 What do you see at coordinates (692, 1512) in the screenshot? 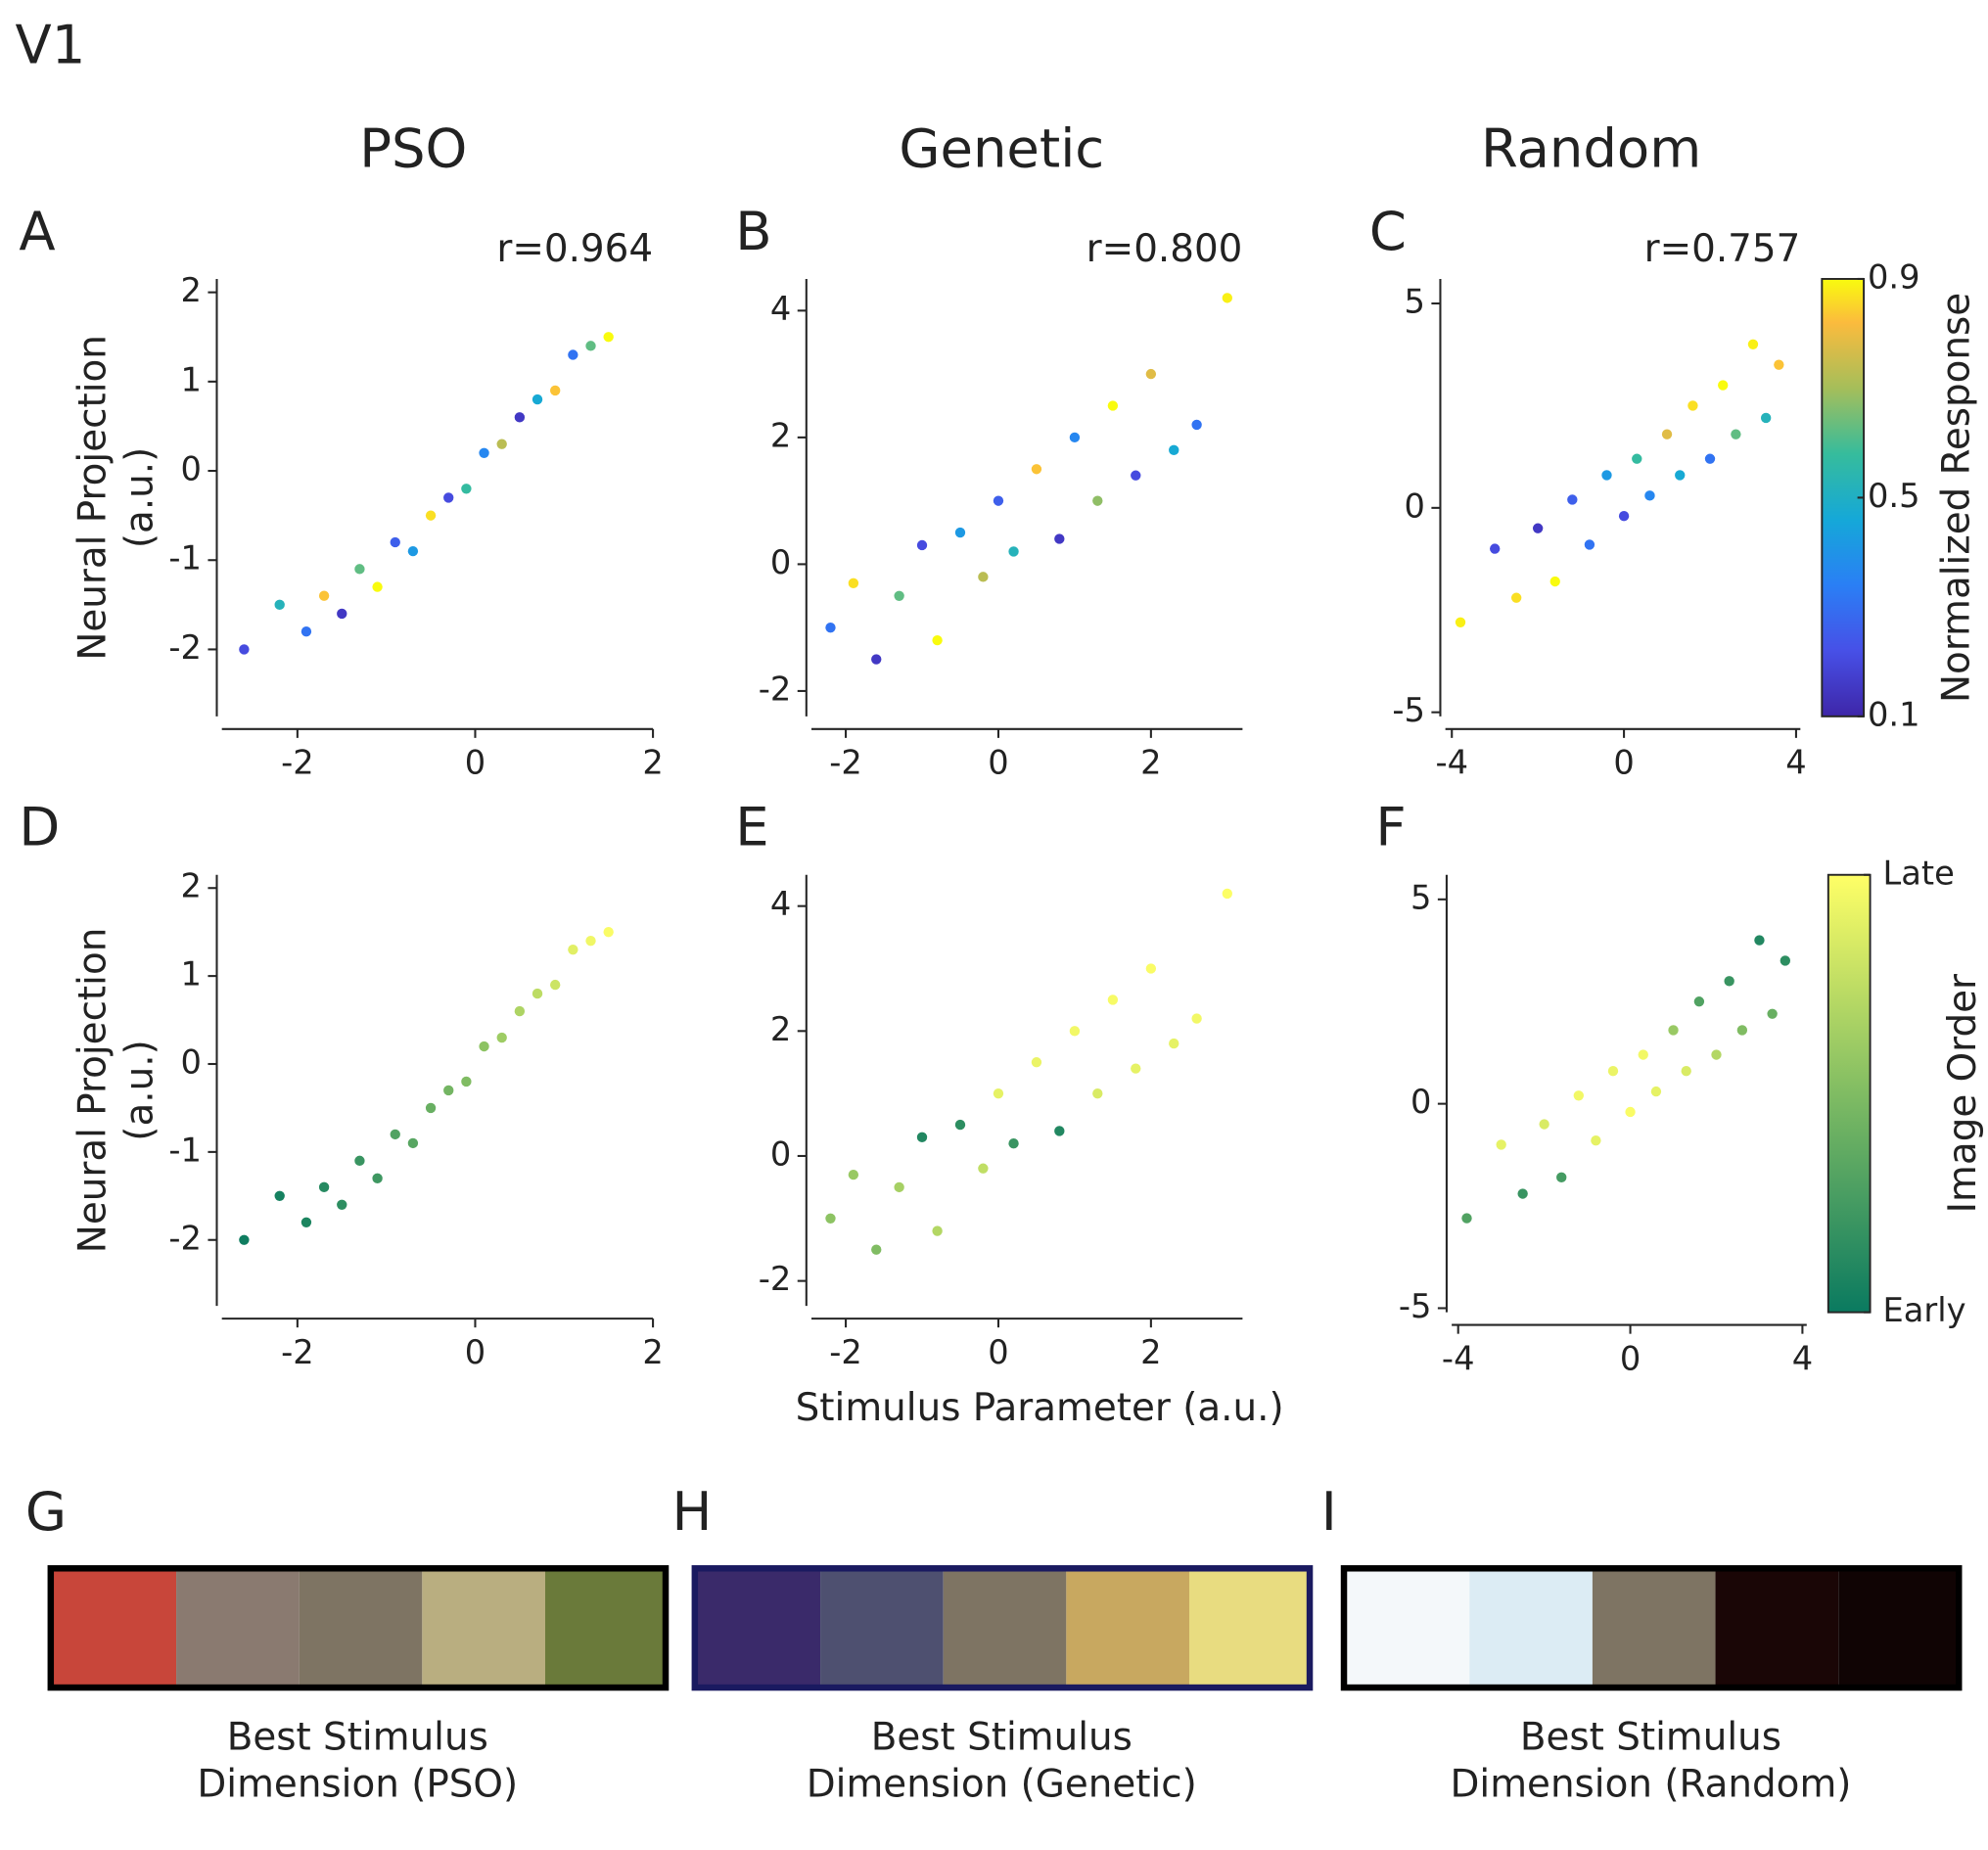
I see `panel-label: H` at bounding box center [692, 1512].